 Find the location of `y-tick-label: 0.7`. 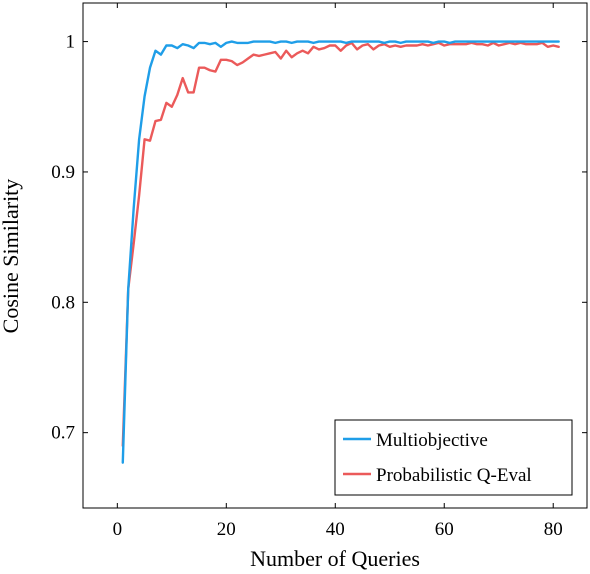

y-tick-label: 0.7 is located at coordinates (63, 433).